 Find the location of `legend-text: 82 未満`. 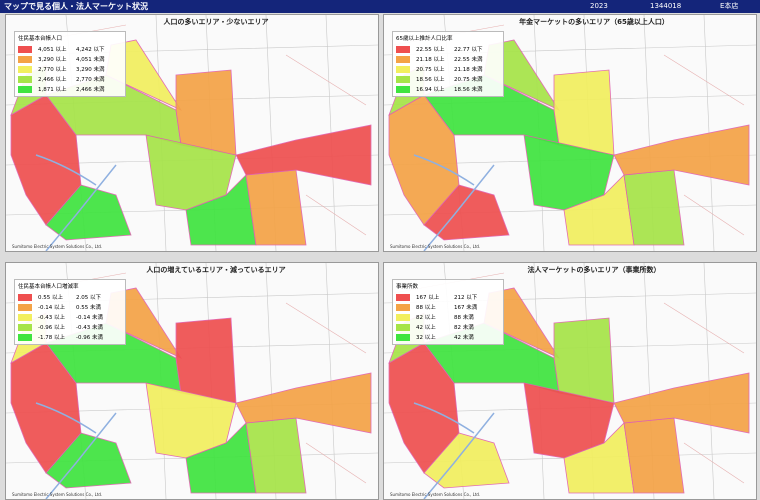

legend-text: 82 未満 is located at coordinates (464, 328).